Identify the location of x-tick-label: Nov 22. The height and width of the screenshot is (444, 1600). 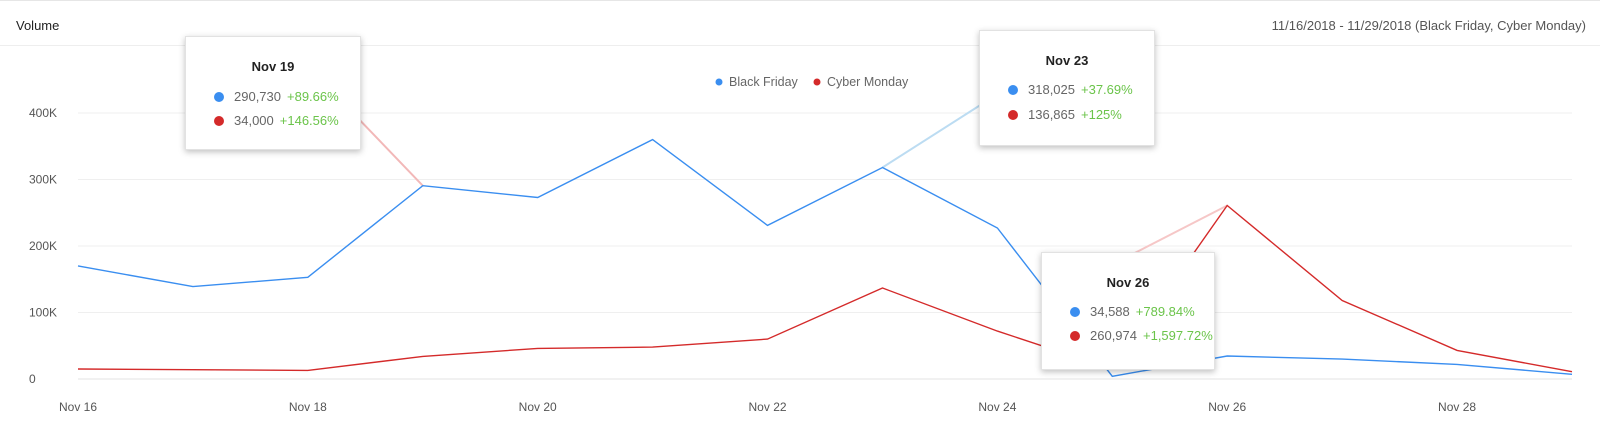
(768, 407).